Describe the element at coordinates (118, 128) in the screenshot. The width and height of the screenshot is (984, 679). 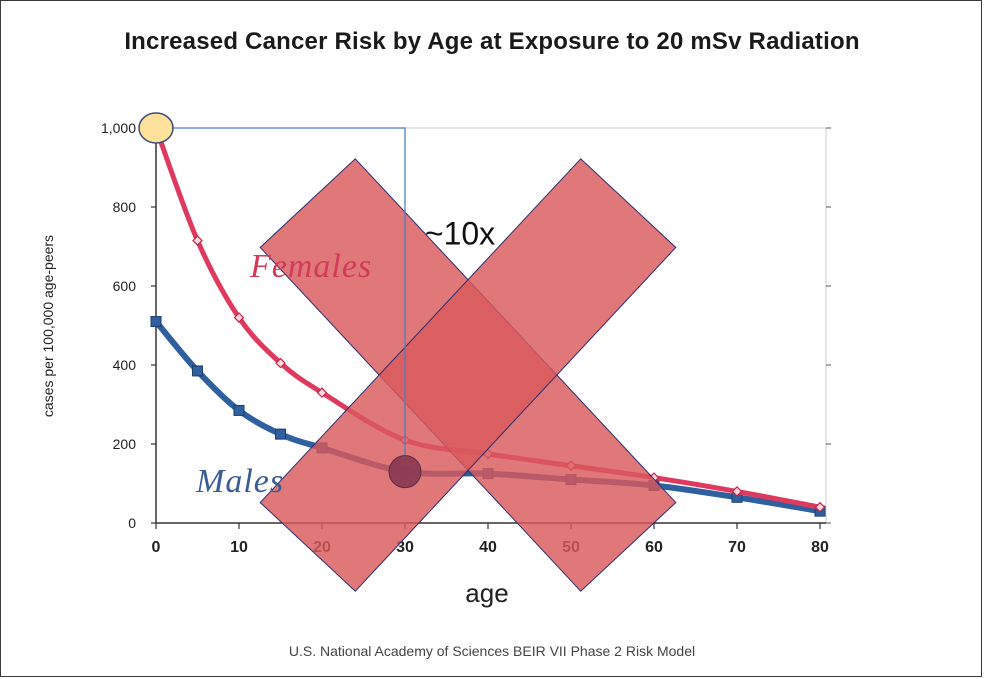
I see `y-tick-label: 1,000` at that location.